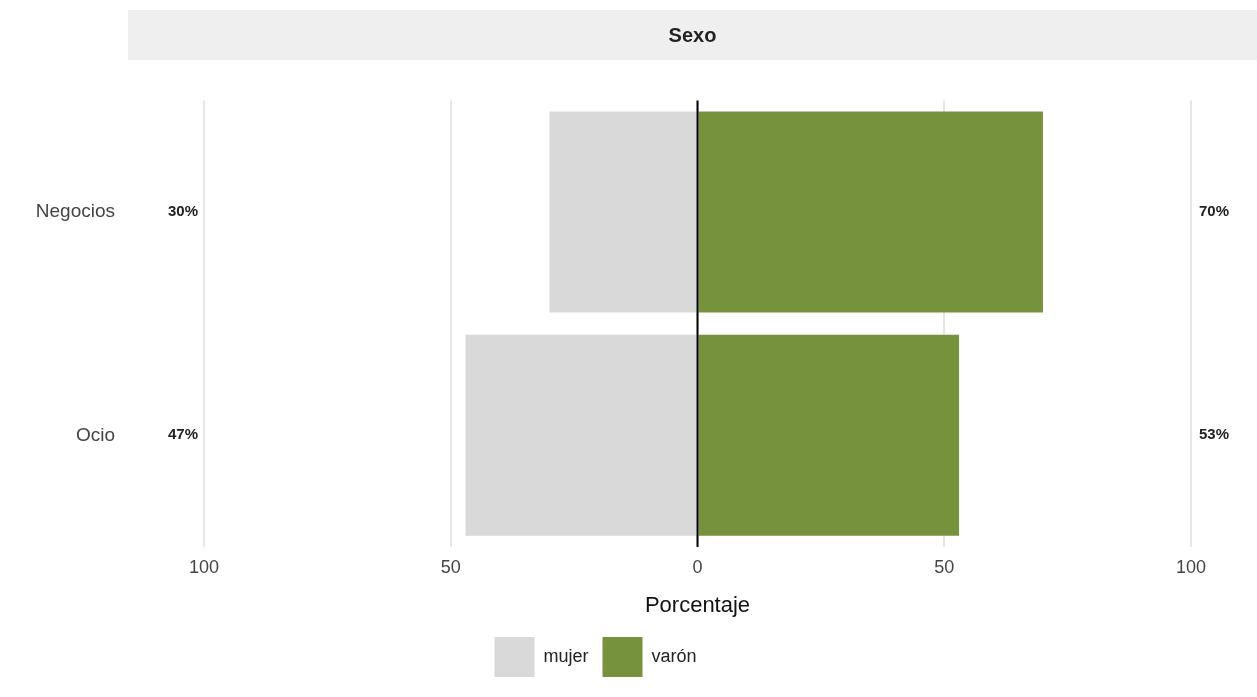 The height and width of the screenshot is (697, 1257). Describe the element at coordinates (566, 655) in the screenshot. I see `legend-label: mujer` at that location.